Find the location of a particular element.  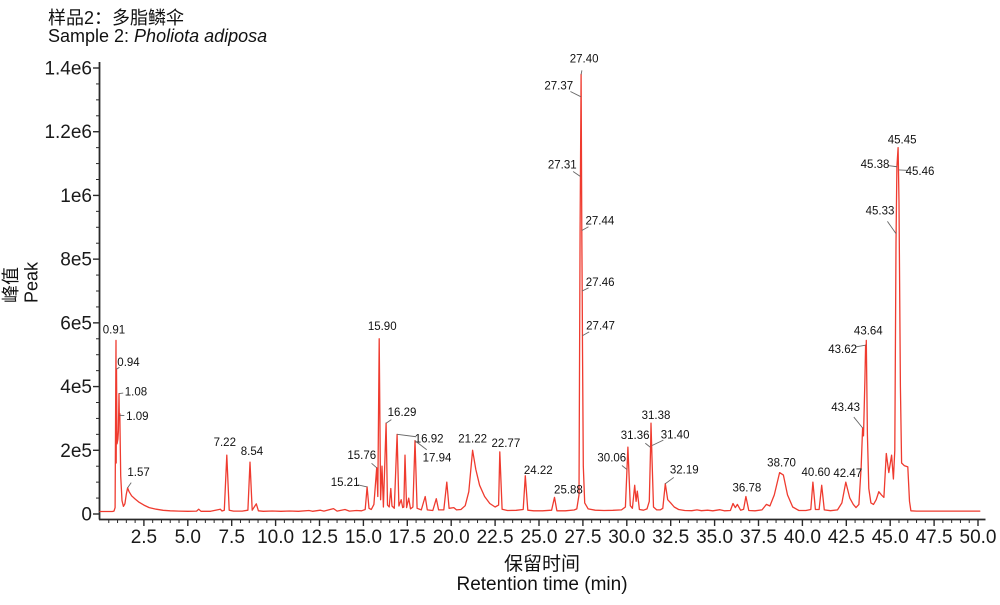

y-axis-title-chinese: 峰值 is located at coordinates (11, 285).